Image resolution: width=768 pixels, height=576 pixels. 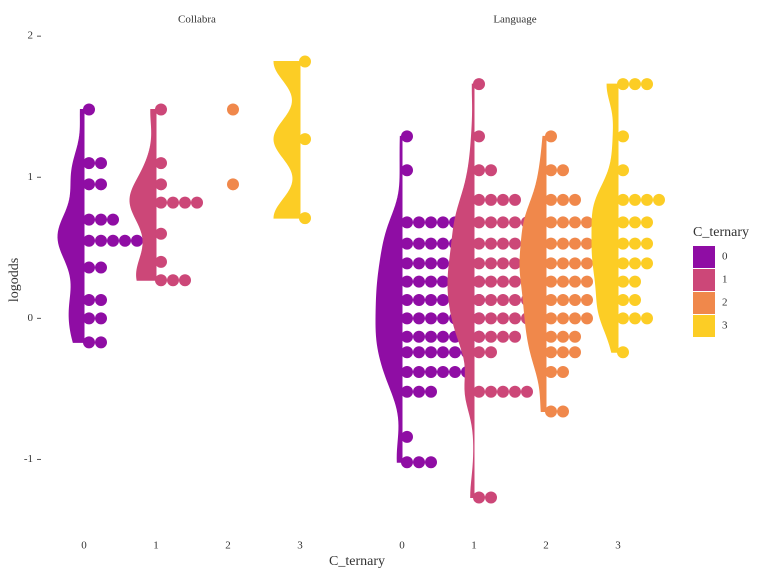 What do you see at coordinates (725, 326) in the screenshot?
I see `legend-label: 3` at bounding box center [725, 326].